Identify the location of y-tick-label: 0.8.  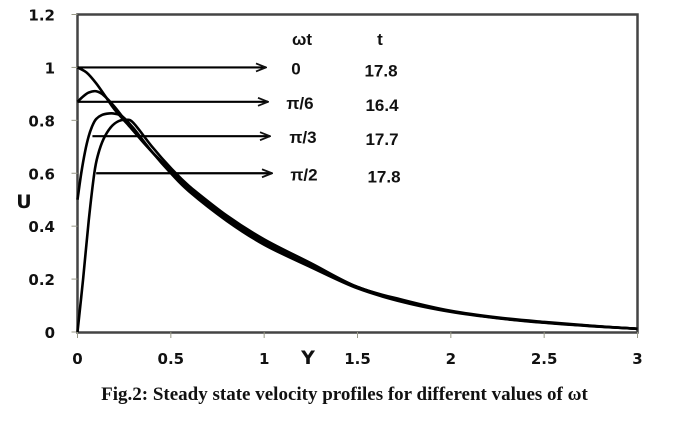
(41, 121).